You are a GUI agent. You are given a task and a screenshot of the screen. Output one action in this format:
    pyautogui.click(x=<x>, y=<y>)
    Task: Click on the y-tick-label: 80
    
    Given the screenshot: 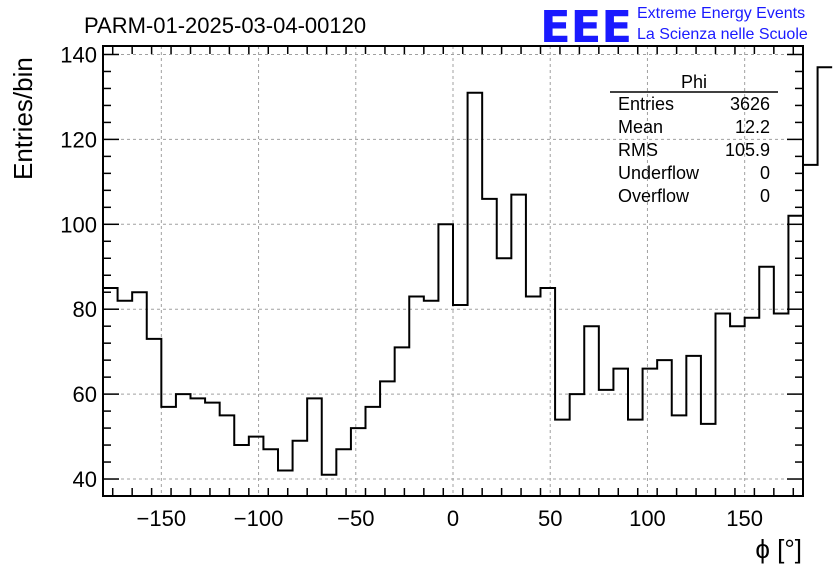 What is the action you would take?
    pyautogui.click(x=85, y=309)
    